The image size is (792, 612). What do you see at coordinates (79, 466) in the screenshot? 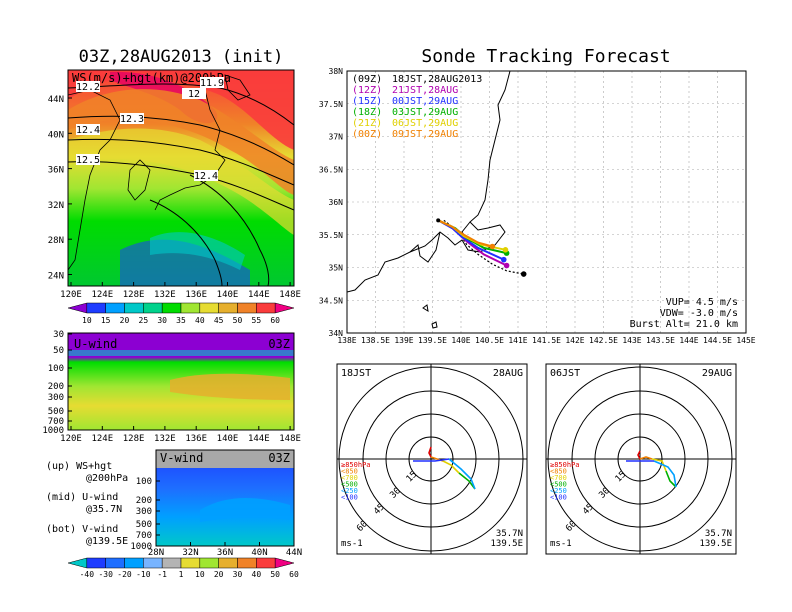
I see `legend-up: (up) WS+hgt` at bounding box center [79, 466].